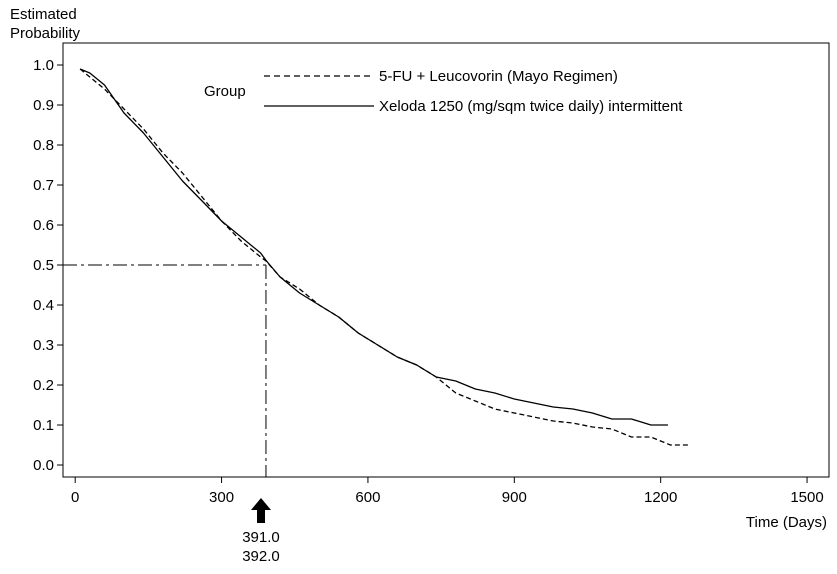 This screenshot has height=574, width=837. Describe the element at coordinates (45, 33) in the screenshot. I see `y-axis-label-line2: Probability` at that location.